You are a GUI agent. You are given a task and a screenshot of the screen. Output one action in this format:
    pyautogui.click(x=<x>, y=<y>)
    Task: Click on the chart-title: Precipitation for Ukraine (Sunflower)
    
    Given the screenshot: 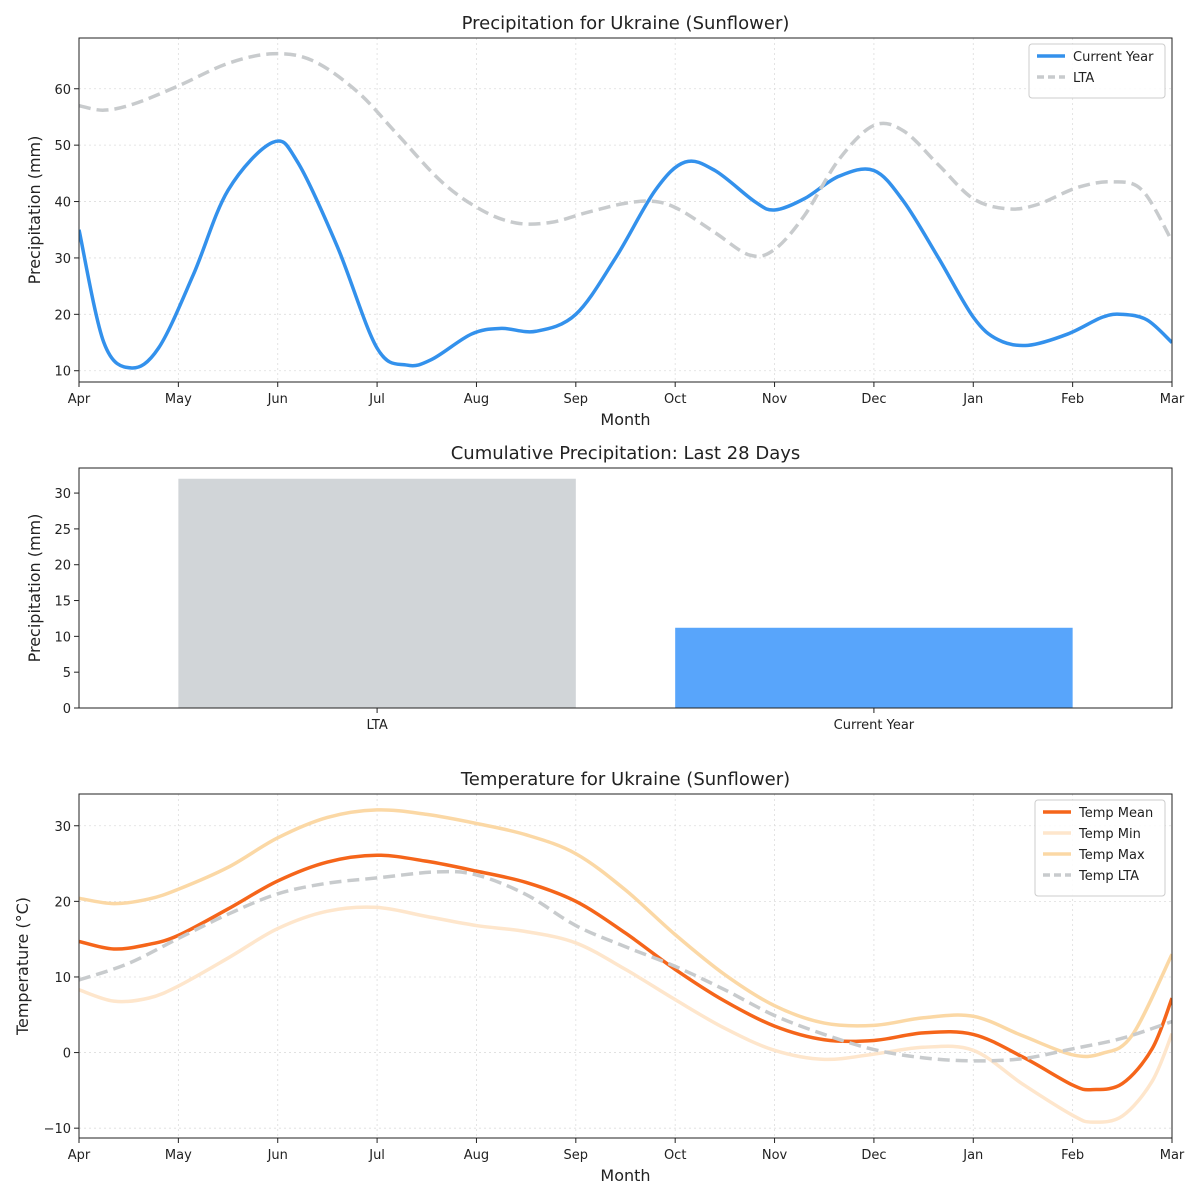 What is the action you would take?
    pyautogui.click(x=626, y=23)
    